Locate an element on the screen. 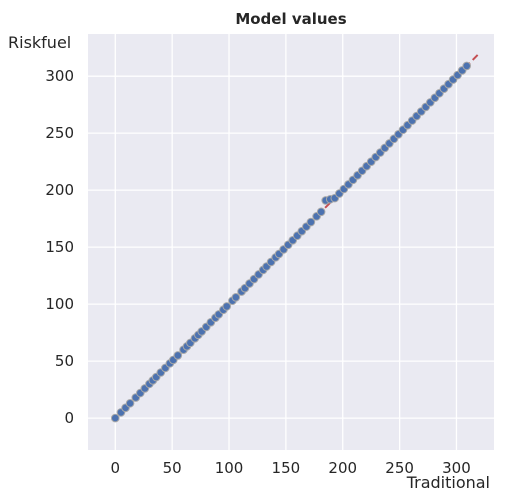 This screenshot has width=524, height=501. y-tick-label: 300 is located at coordinates (59, 76).